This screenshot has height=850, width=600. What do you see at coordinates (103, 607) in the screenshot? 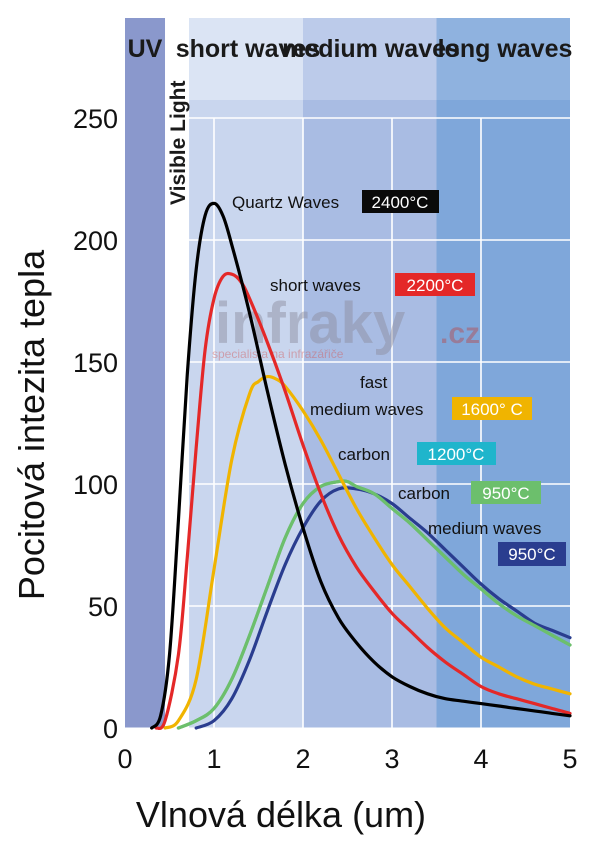
I see `y-tick-50: 50` at bounding box center [103, 607].